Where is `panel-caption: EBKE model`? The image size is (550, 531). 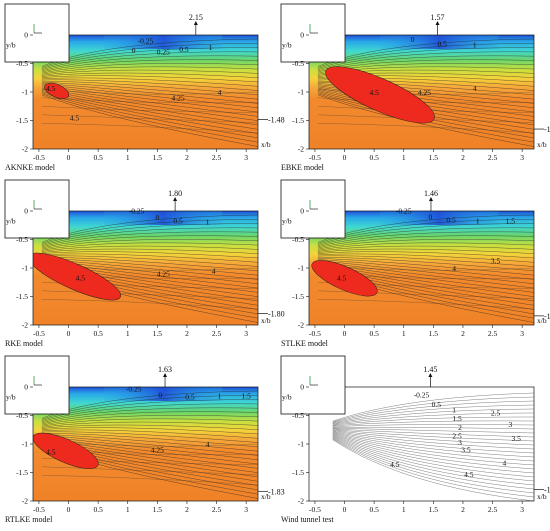
panel-caption: EBKE model is located at coordinates (303, 167).